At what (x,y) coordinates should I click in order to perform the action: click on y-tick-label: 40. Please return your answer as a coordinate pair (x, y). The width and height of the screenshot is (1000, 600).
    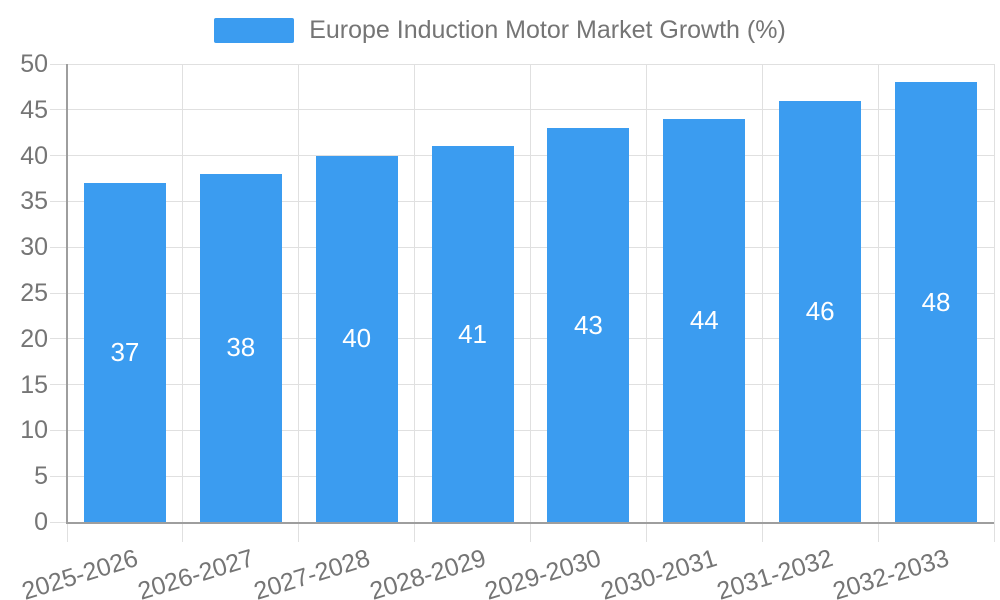
    Looking at the image, I should click on (34, 155).